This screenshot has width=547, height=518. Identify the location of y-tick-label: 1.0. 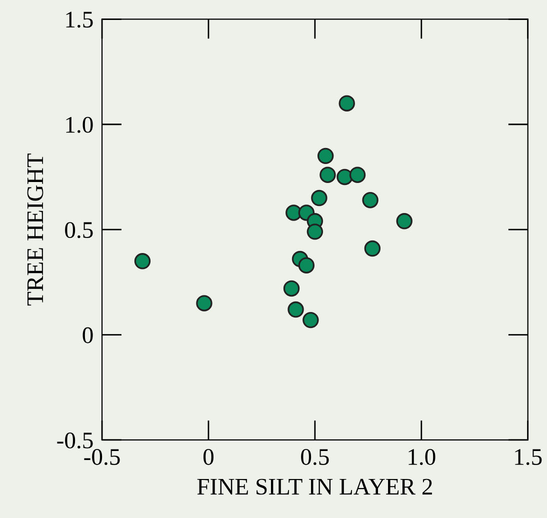
(79, 124).